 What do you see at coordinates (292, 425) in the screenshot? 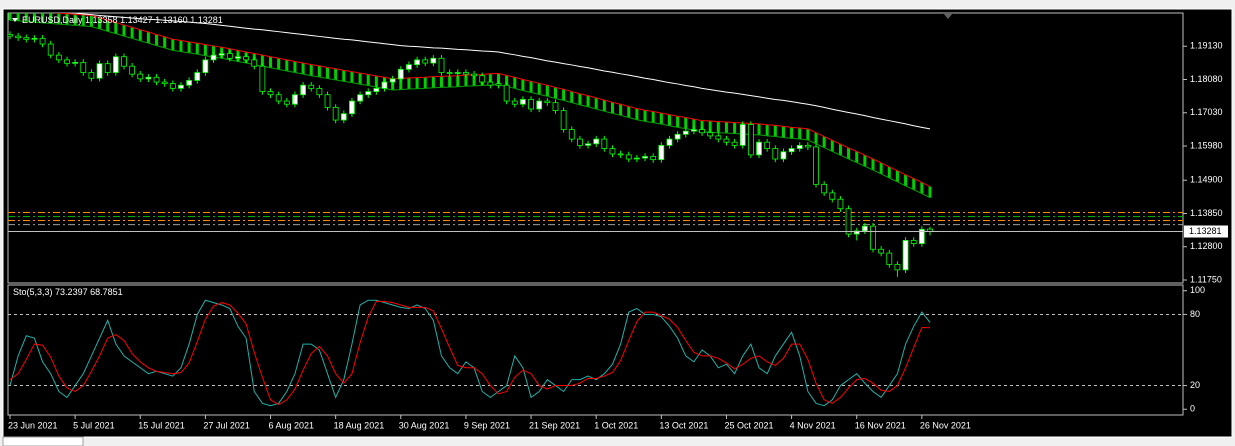
I see `x-tick-label: 6 Aug 2021` at bounding box center [292, 425].